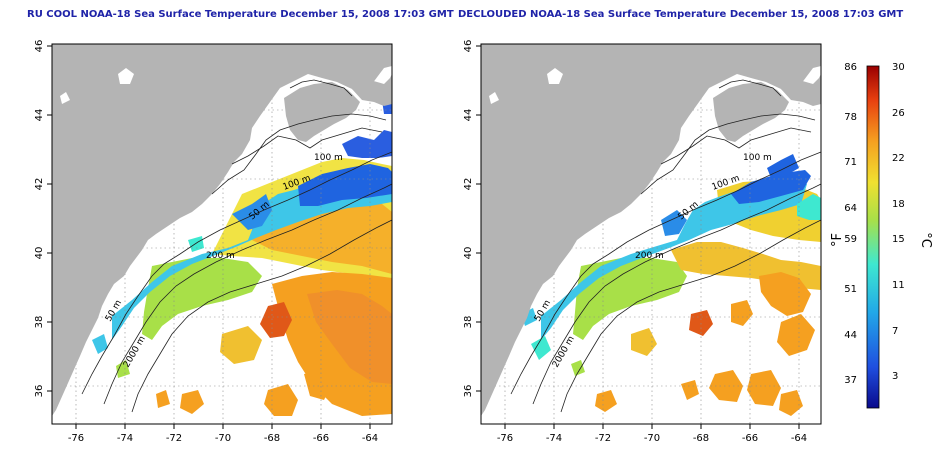  Describe the element at coordinates (898, 158) in the screenshot. I see `colorbar-c-tick: 22` at that location.